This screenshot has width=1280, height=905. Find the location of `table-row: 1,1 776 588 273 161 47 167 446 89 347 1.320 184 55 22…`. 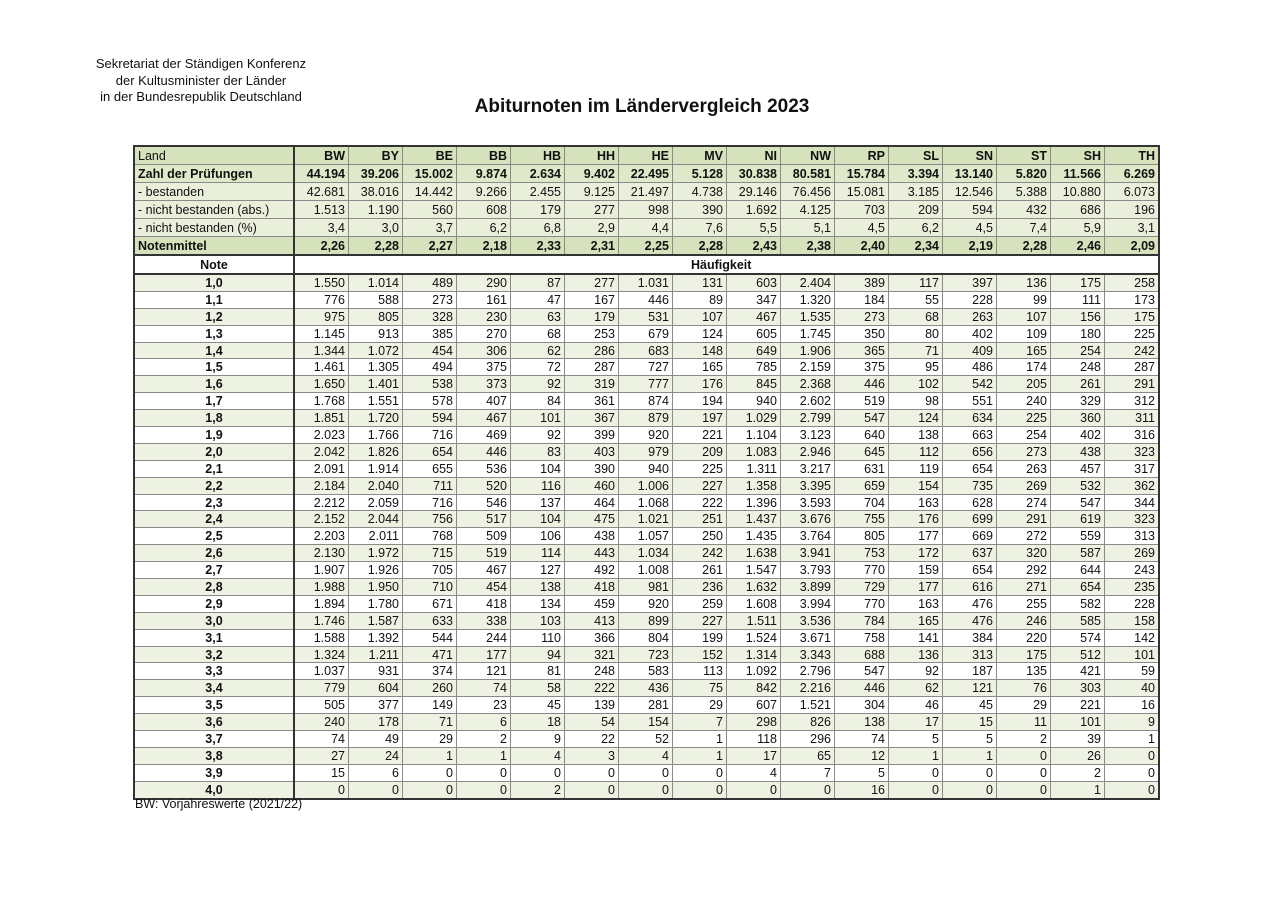

table-row: 1,1 776 588 273 161 47 167 446 89 347 1.320 184 55 22… is located at coordinates (646, 299).